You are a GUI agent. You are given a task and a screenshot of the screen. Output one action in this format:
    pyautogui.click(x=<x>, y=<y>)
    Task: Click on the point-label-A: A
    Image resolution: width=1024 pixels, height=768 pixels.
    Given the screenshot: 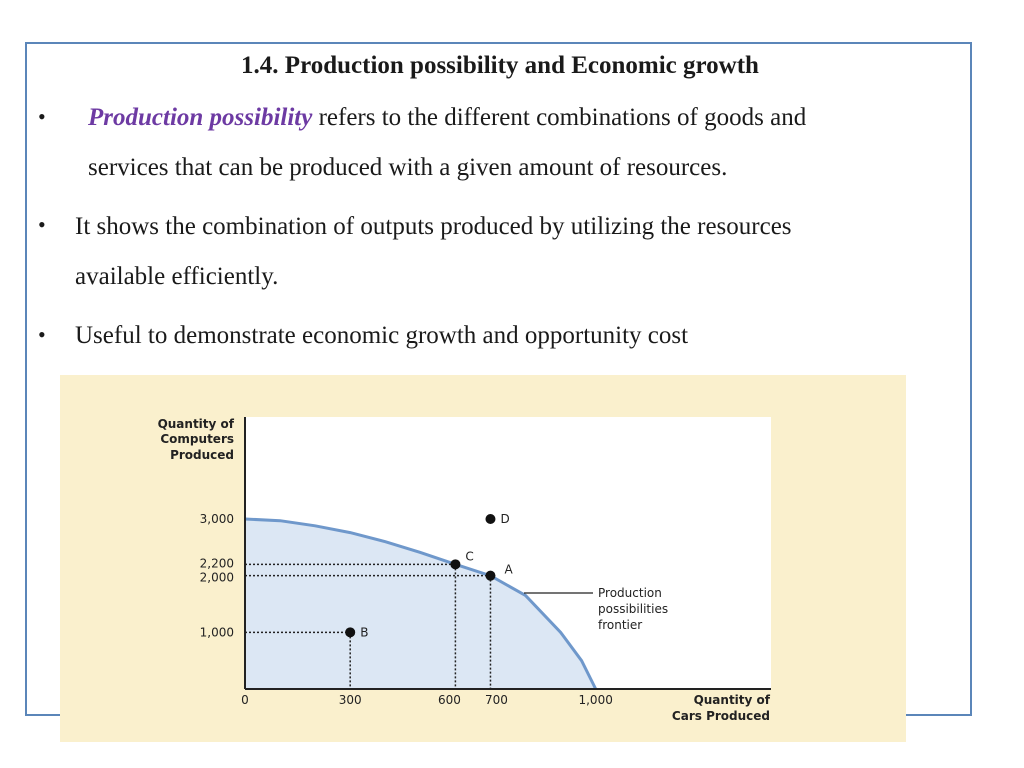 What is the action you would take?
    pyautogui.click(x=508, y=570)
    